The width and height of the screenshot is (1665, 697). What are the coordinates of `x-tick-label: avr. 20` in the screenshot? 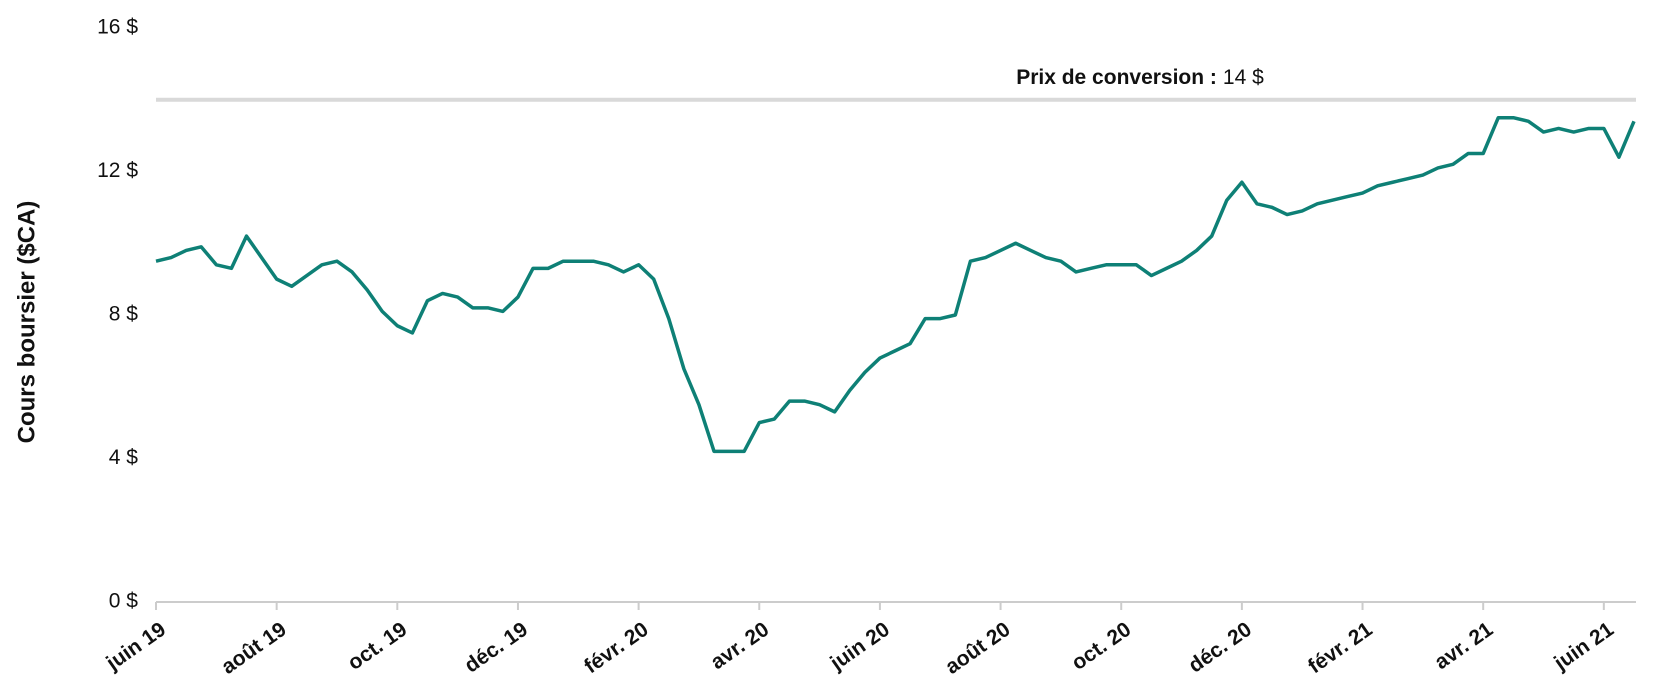 It's located at (740, 646).